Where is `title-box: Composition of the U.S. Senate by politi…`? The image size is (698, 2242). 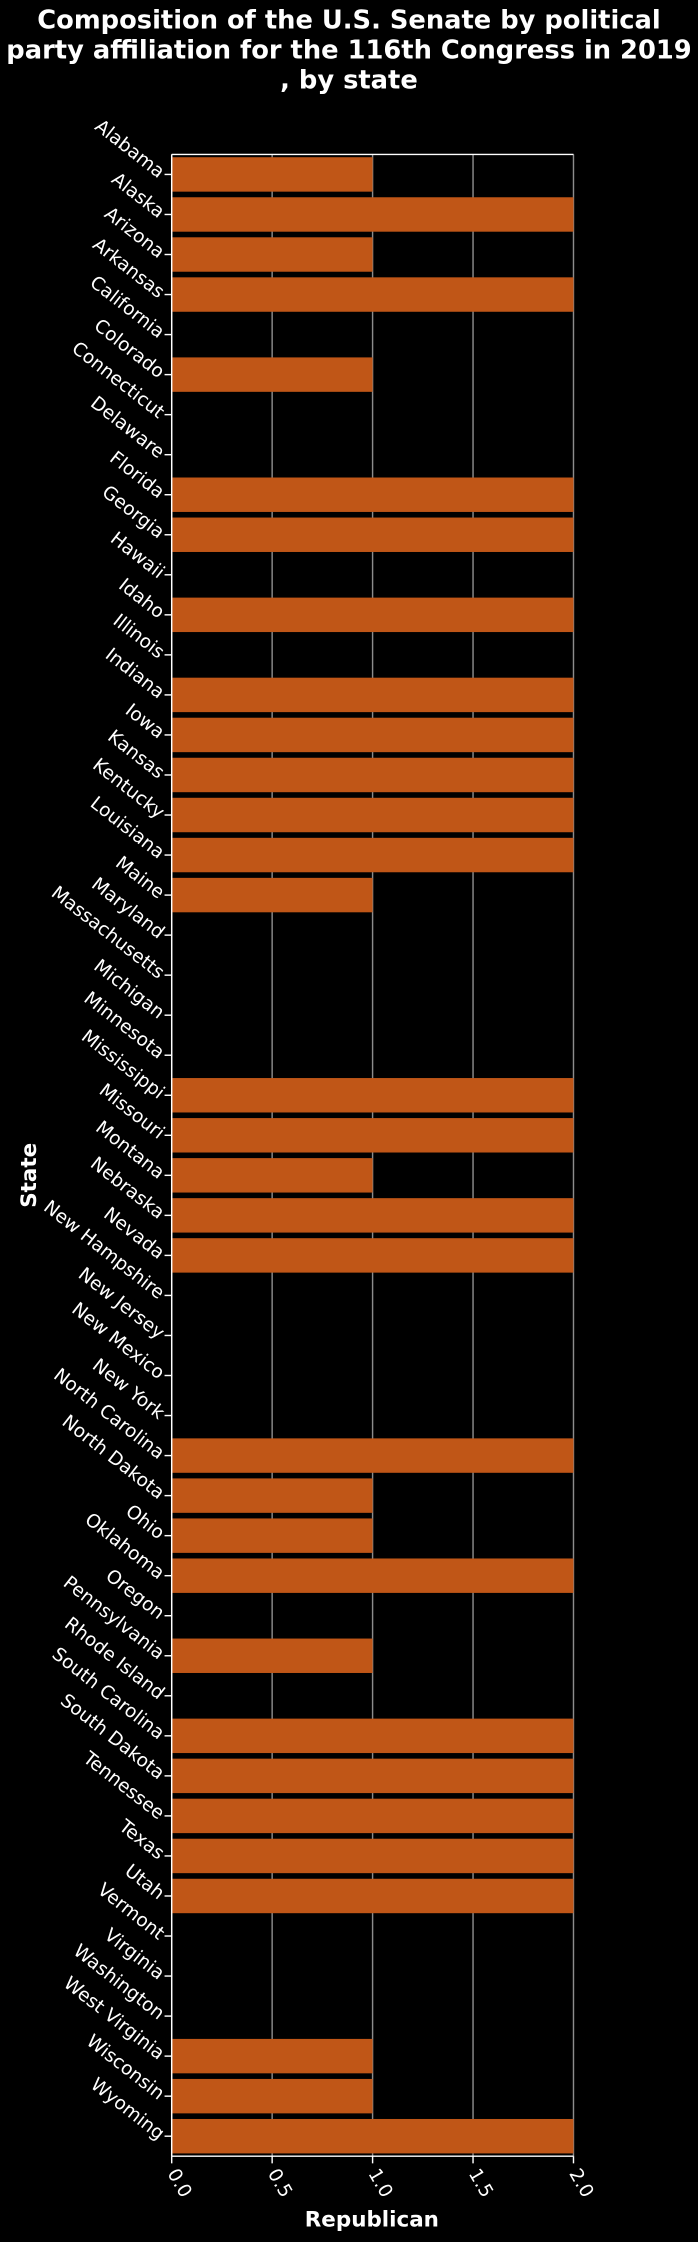 title-box: Composition of the U.S. Senate by politi… is located at coordinates (349, 50).